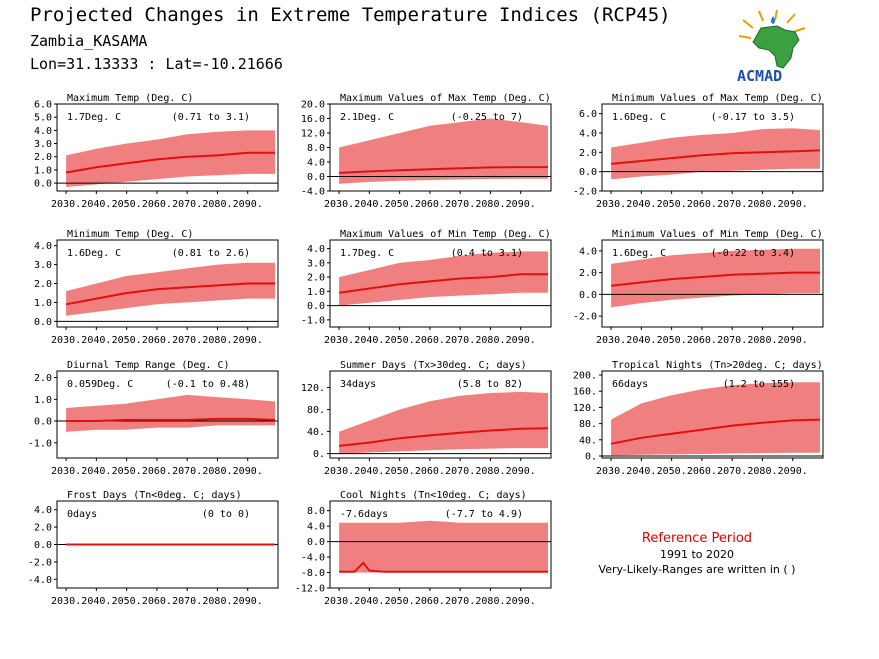  What do you see at coordinates (313, 119) in the screenshot?
I see `y-tick-label: 16.0` at bounding box center [313, 119].